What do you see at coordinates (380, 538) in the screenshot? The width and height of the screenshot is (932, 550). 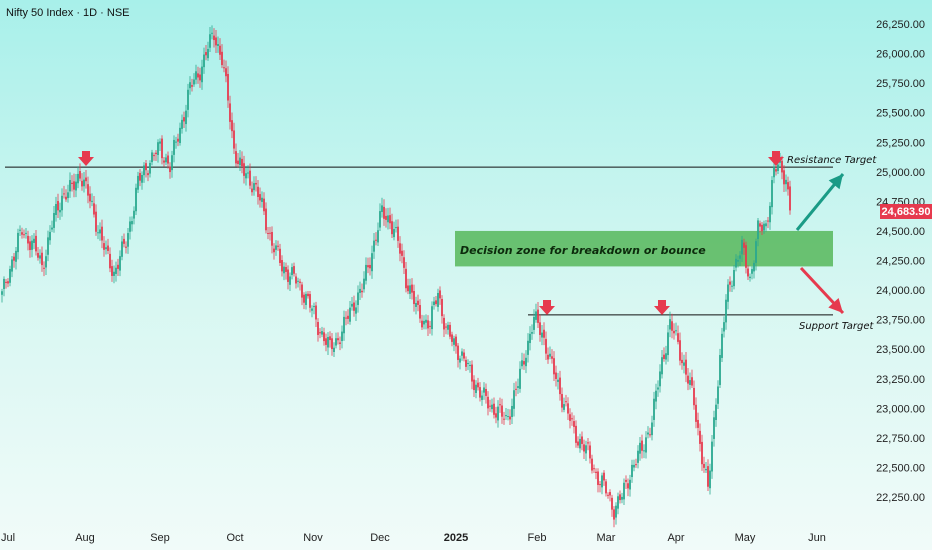 I see `x-tick-label: Dec` at bounding box center [380, 538].